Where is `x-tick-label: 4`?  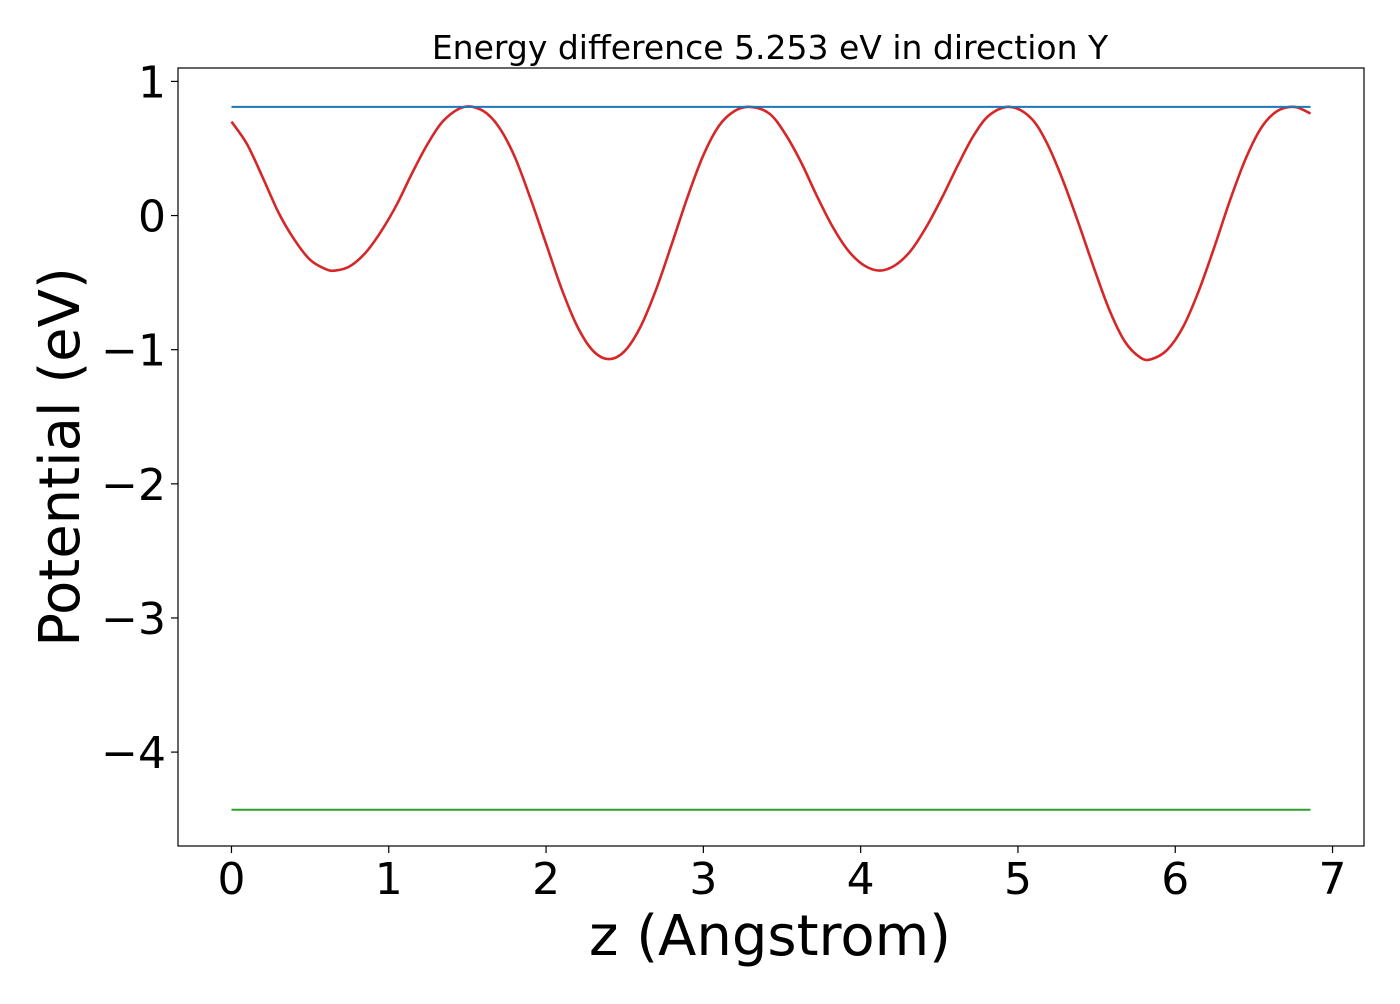 x-tick-label: 4 is located at coordinates (861, 879).